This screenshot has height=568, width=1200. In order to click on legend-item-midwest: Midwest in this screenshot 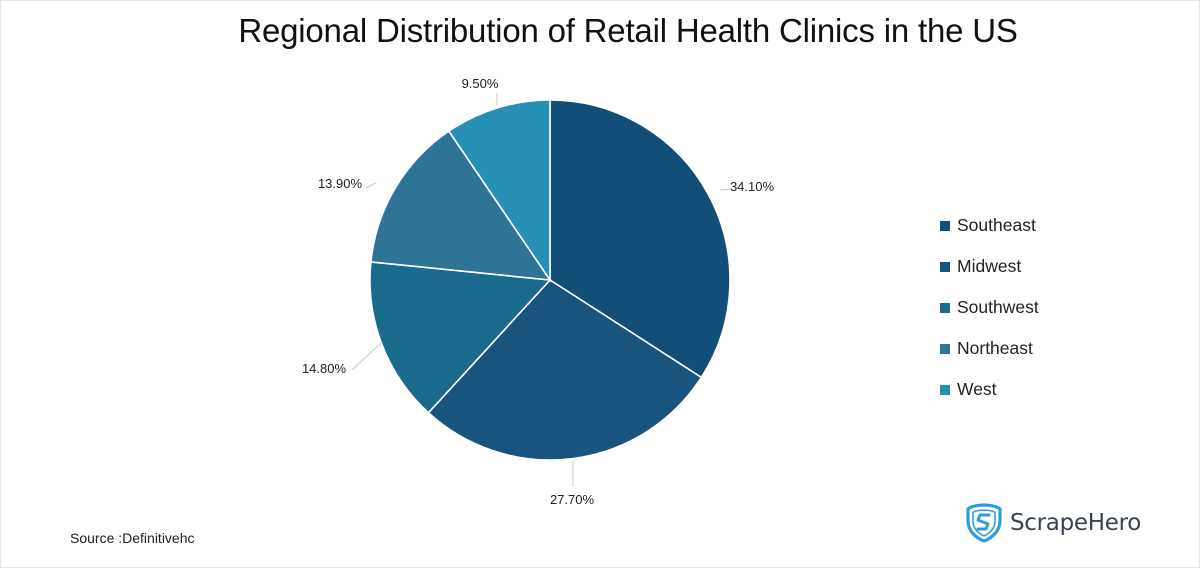, I will do `click(989, 266)`.